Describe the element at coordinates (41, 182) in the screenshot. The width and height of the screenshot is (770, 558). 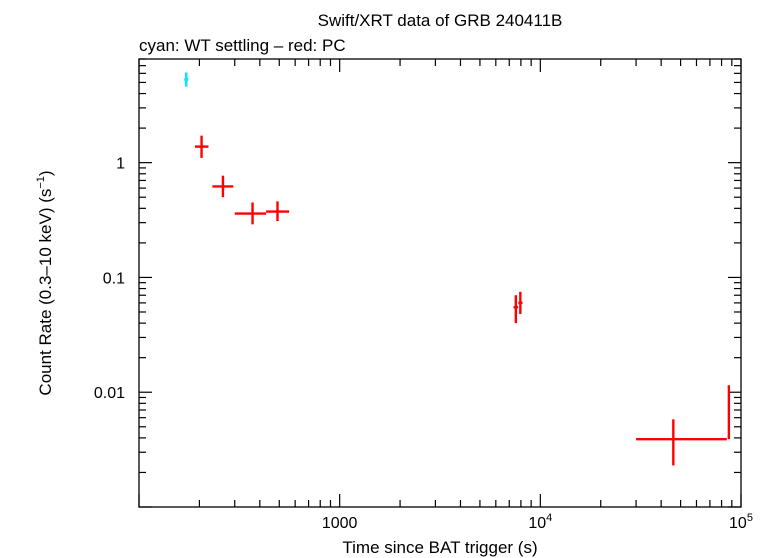
I see `y-axis-label-sup: −1` at that location.